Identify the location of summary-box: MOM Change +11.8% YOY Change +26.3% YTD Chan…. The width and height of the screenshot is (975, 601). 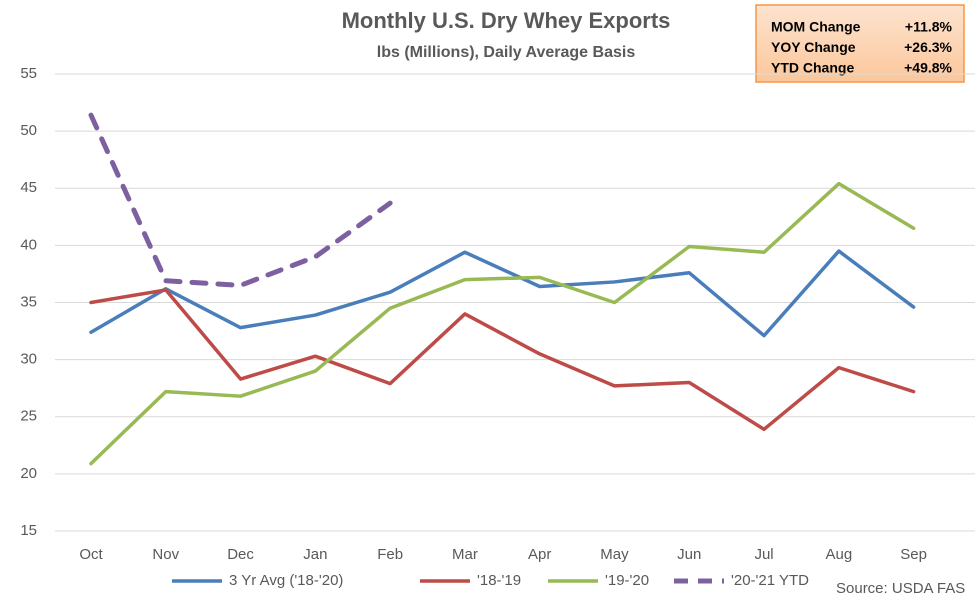
(860, 43).